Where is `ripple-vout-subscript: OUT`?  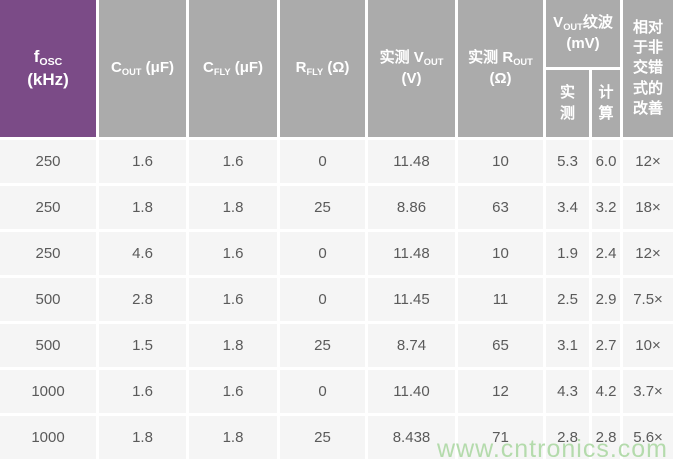
ripple-vout-subscript: OUT is located at coordinates (573, 27).